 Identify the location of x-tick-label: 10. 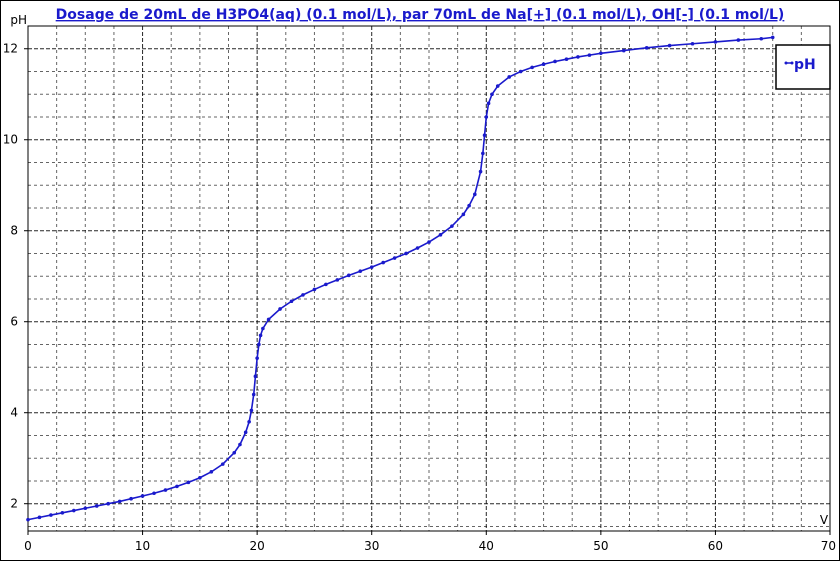
(142, 546).